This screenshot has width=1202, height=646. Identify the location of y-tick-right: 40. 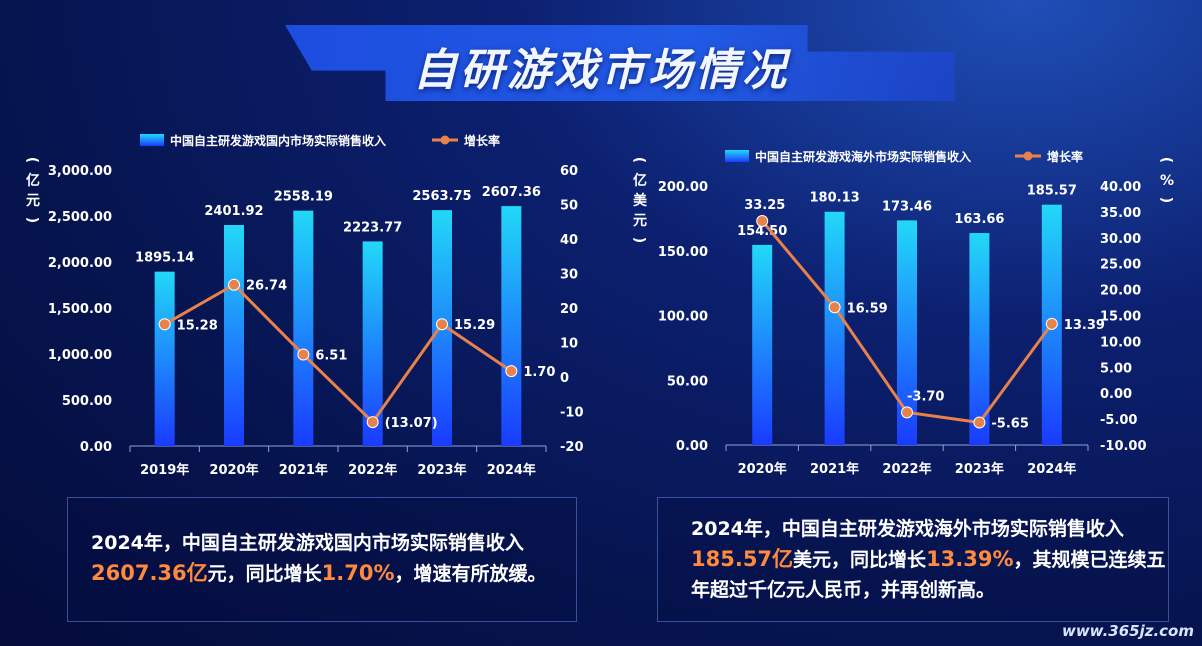
(569, 240).